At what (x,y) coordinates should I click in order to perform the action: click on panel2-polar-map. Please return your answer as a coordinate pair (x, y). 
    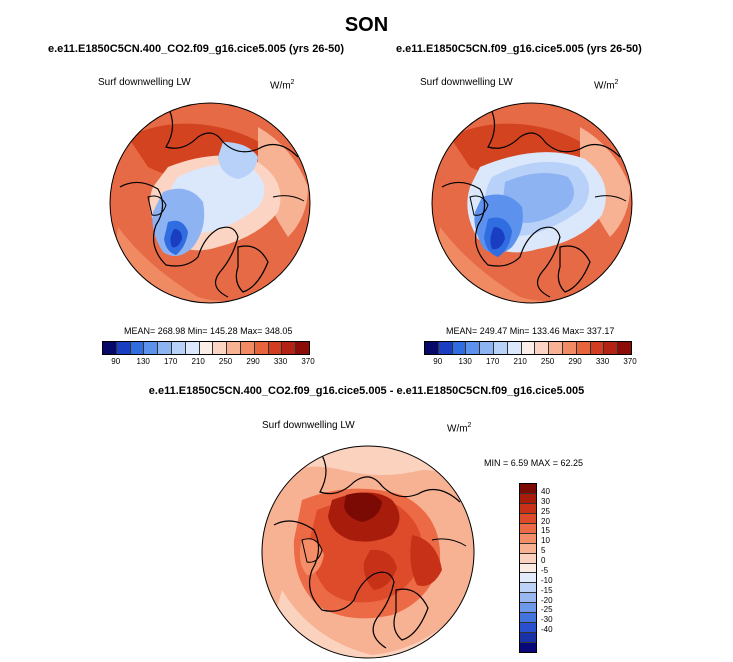
    Looking at the image, I should click on (532, 203).